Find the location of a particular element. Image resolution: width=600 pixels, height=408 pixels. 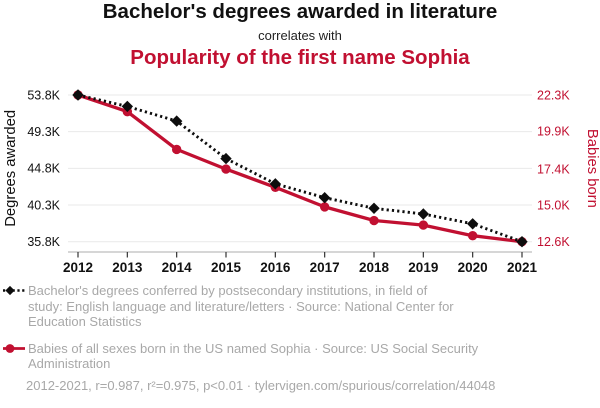

diamond-marker-swatch is located at coordinates (10, 290).